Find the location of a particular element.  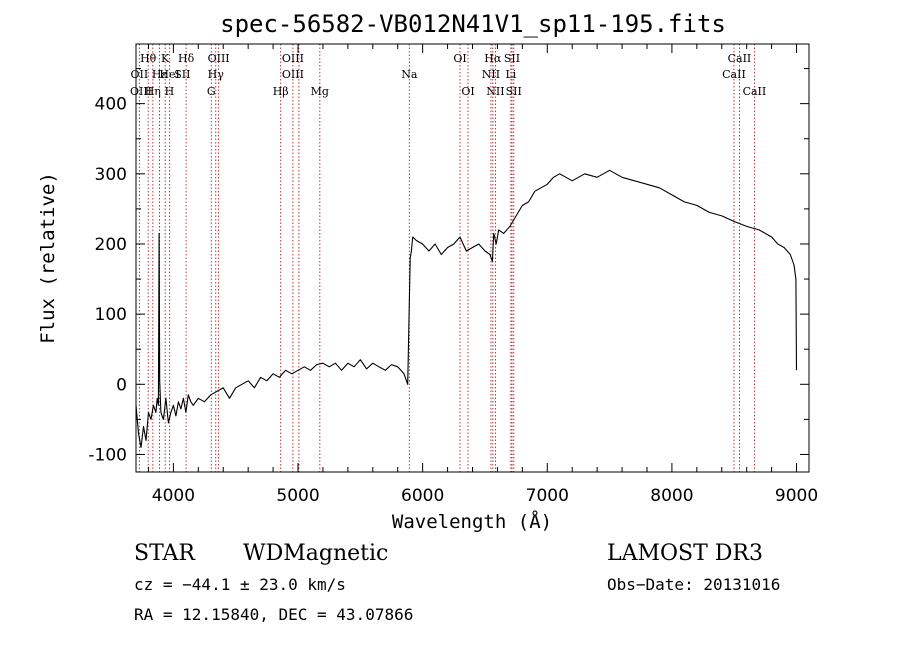

line-label-r2-4: Hγ is located at coordinates (216, 74).